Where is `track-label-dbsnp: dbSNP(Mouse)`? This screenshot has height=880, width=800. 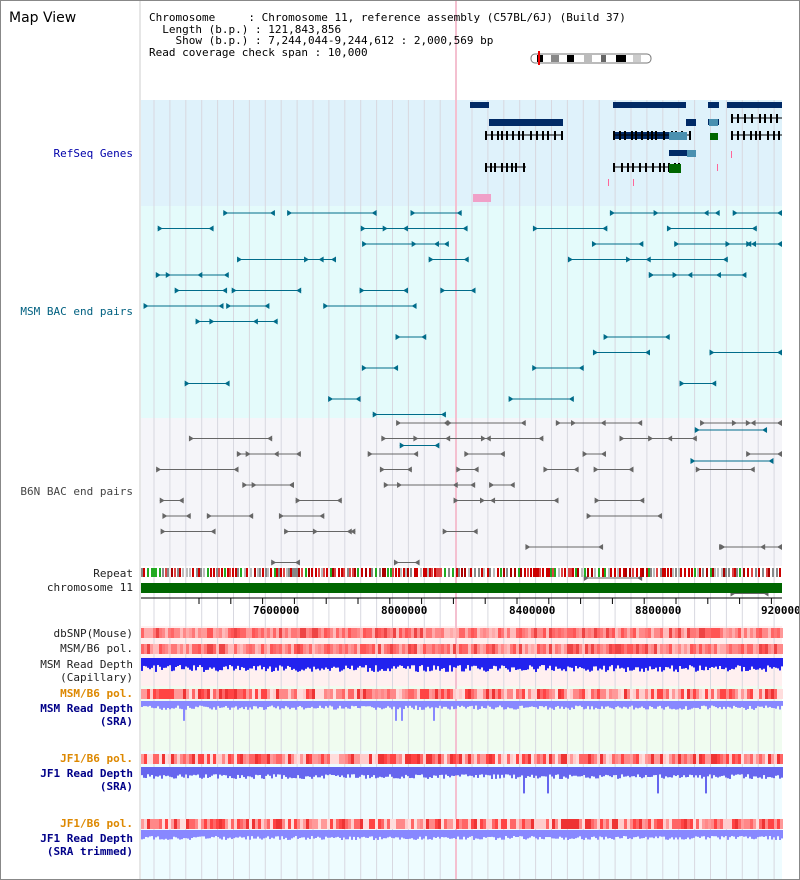
track-label-dbsnp: dbSNP(Mouse) is located at coordinates (93, 633).